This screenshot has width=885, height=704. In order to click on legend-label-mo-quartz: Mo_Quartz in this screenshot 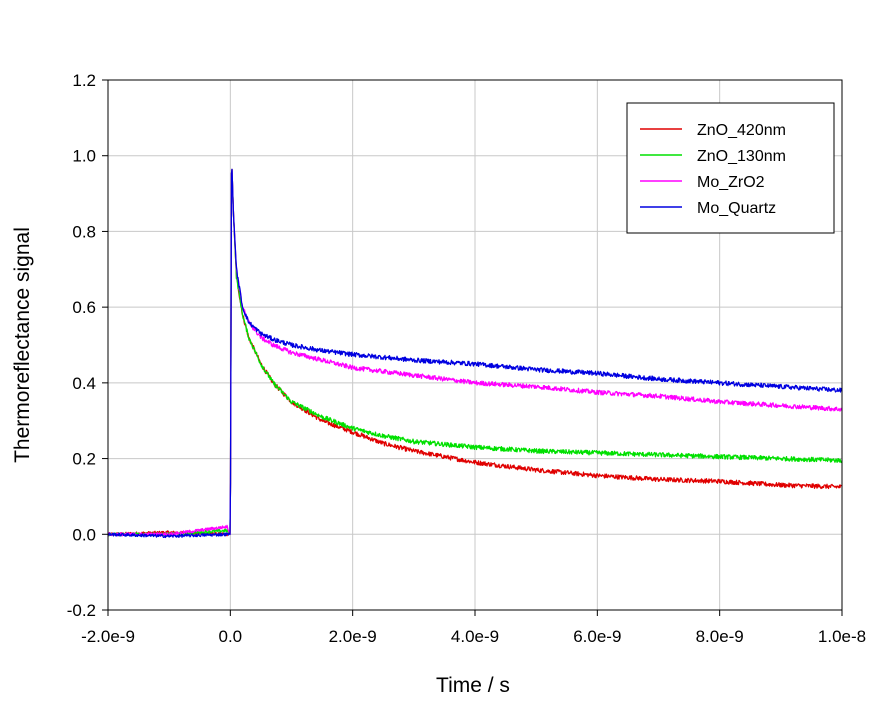, I will do `click(736, 208)`.